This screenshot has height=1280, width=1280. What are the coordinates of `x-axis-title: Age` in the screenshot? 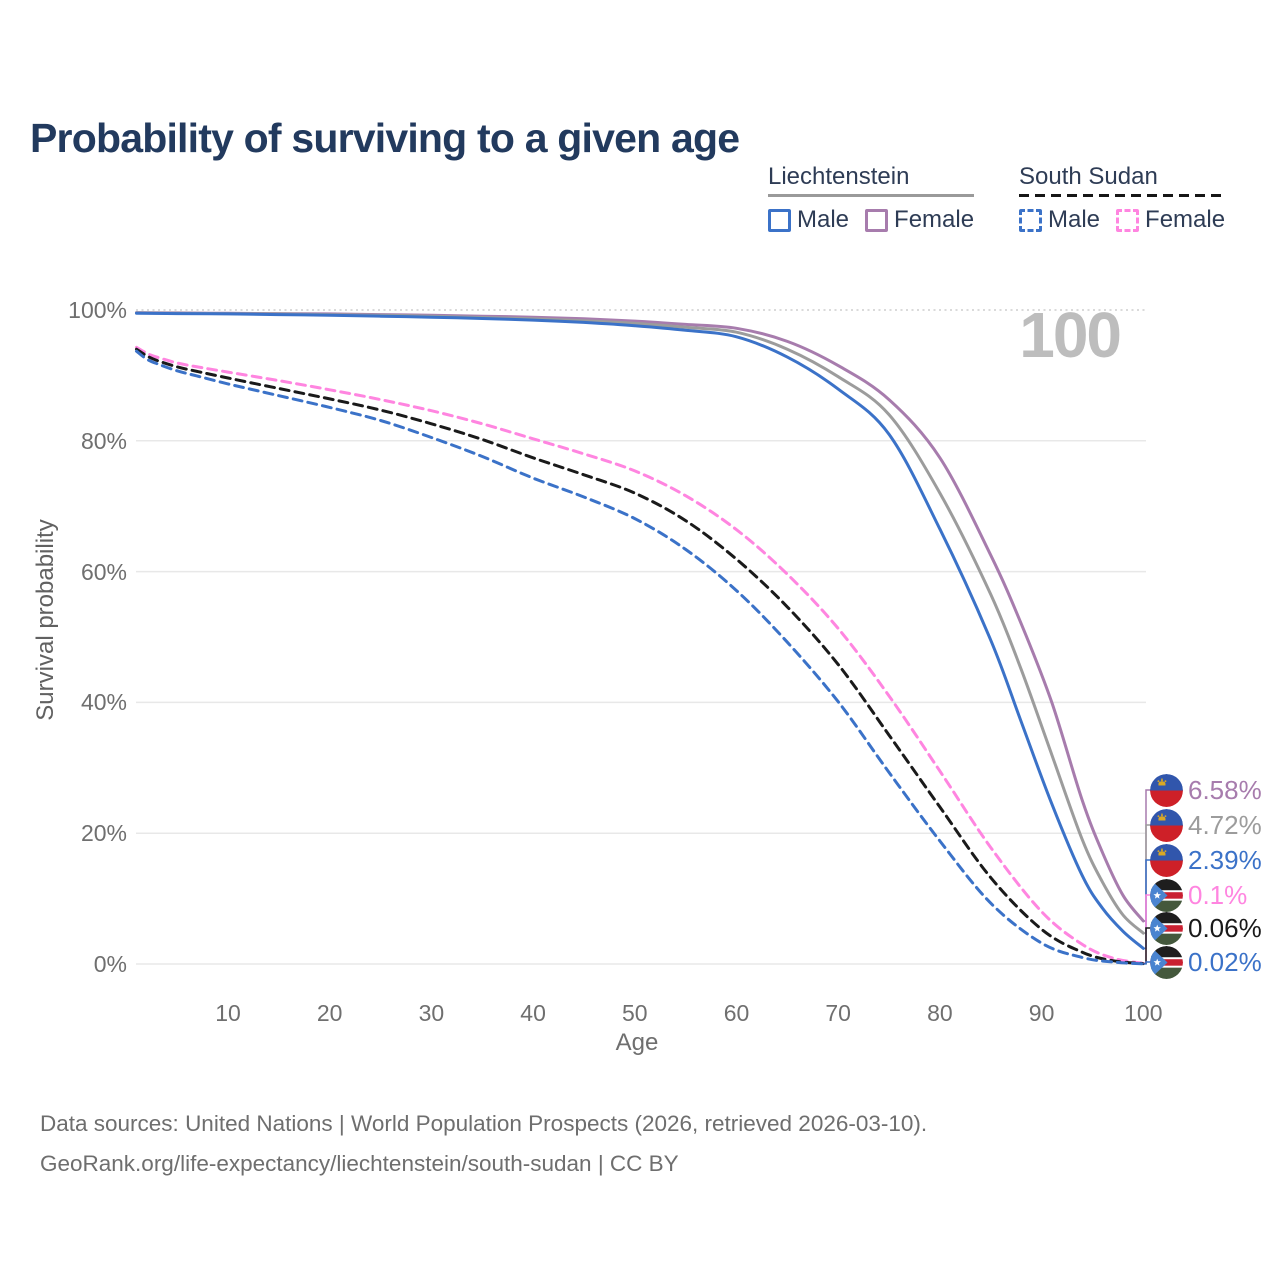 It's located at (637, 1042).